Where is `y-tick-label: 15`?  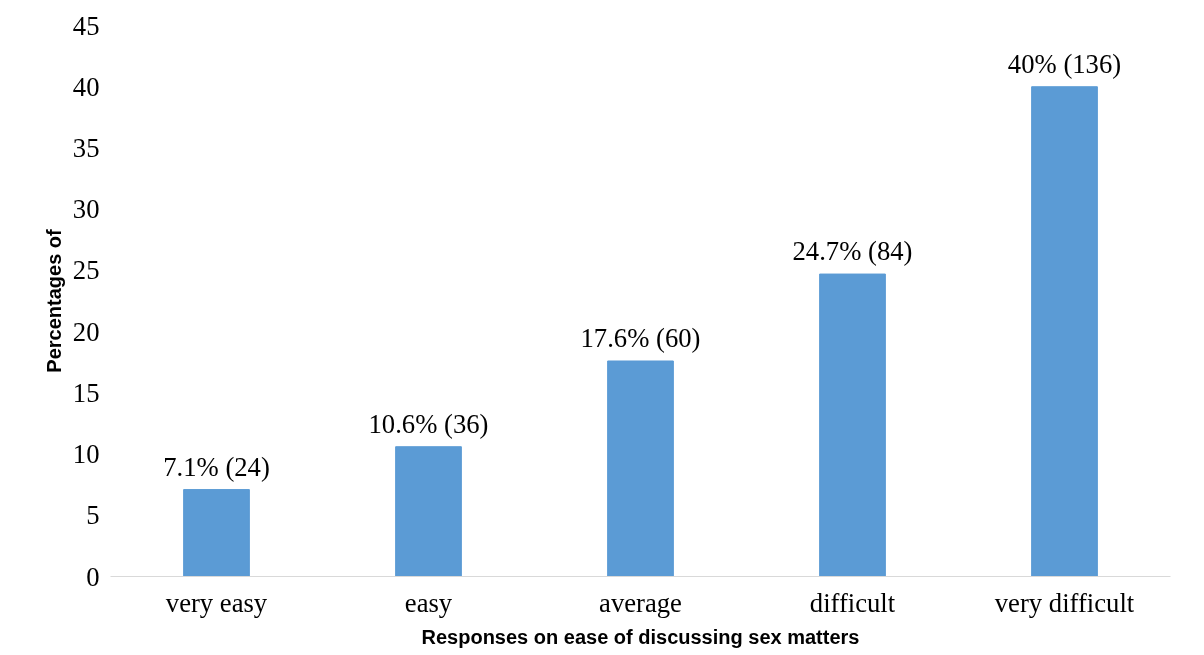
y-tick-label: 15 is located at coordinates (86, 392).